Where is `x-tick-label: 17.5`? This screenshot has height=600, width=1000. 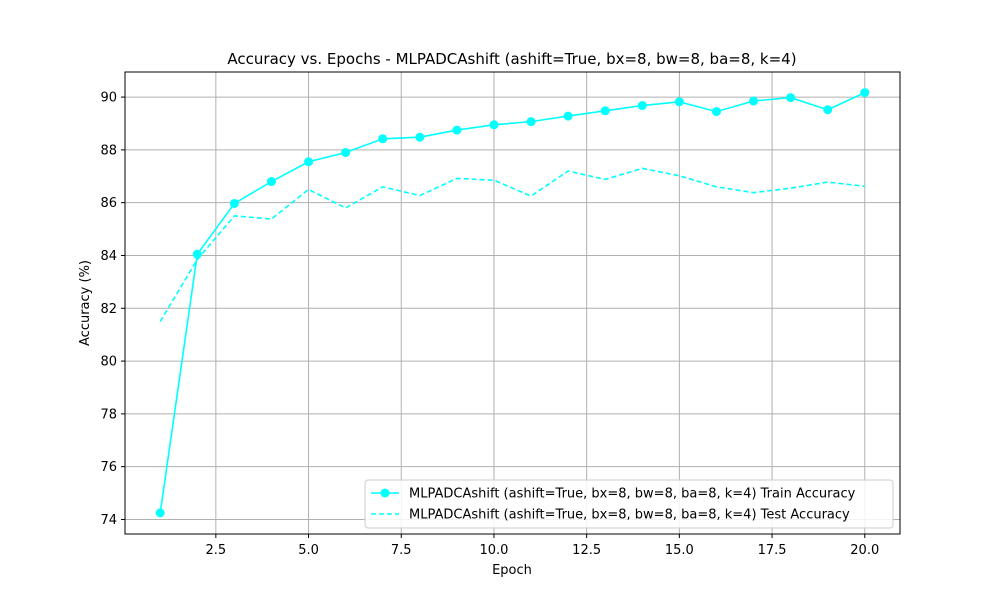
x-tick-label: 17.5 is located at coordinates (772, 550).